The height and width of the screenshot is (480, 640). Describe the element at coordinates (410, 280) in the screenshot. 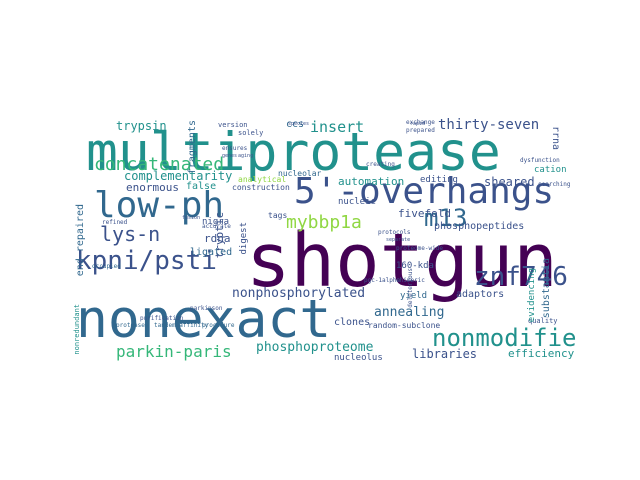

I see `word-chimeric: chimeric` at that location.